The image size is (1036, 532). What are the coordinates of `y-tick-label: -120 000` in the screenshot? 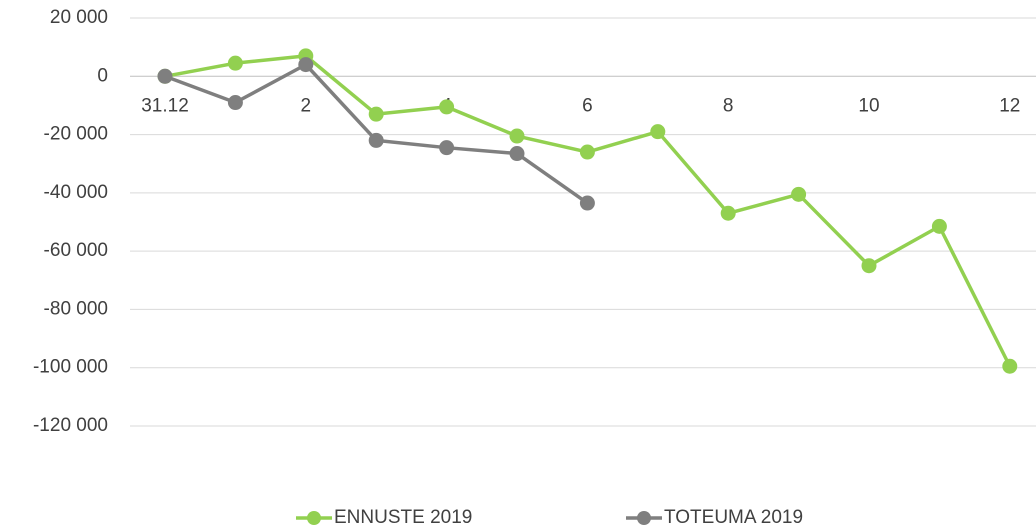 It's located at (70, 425).